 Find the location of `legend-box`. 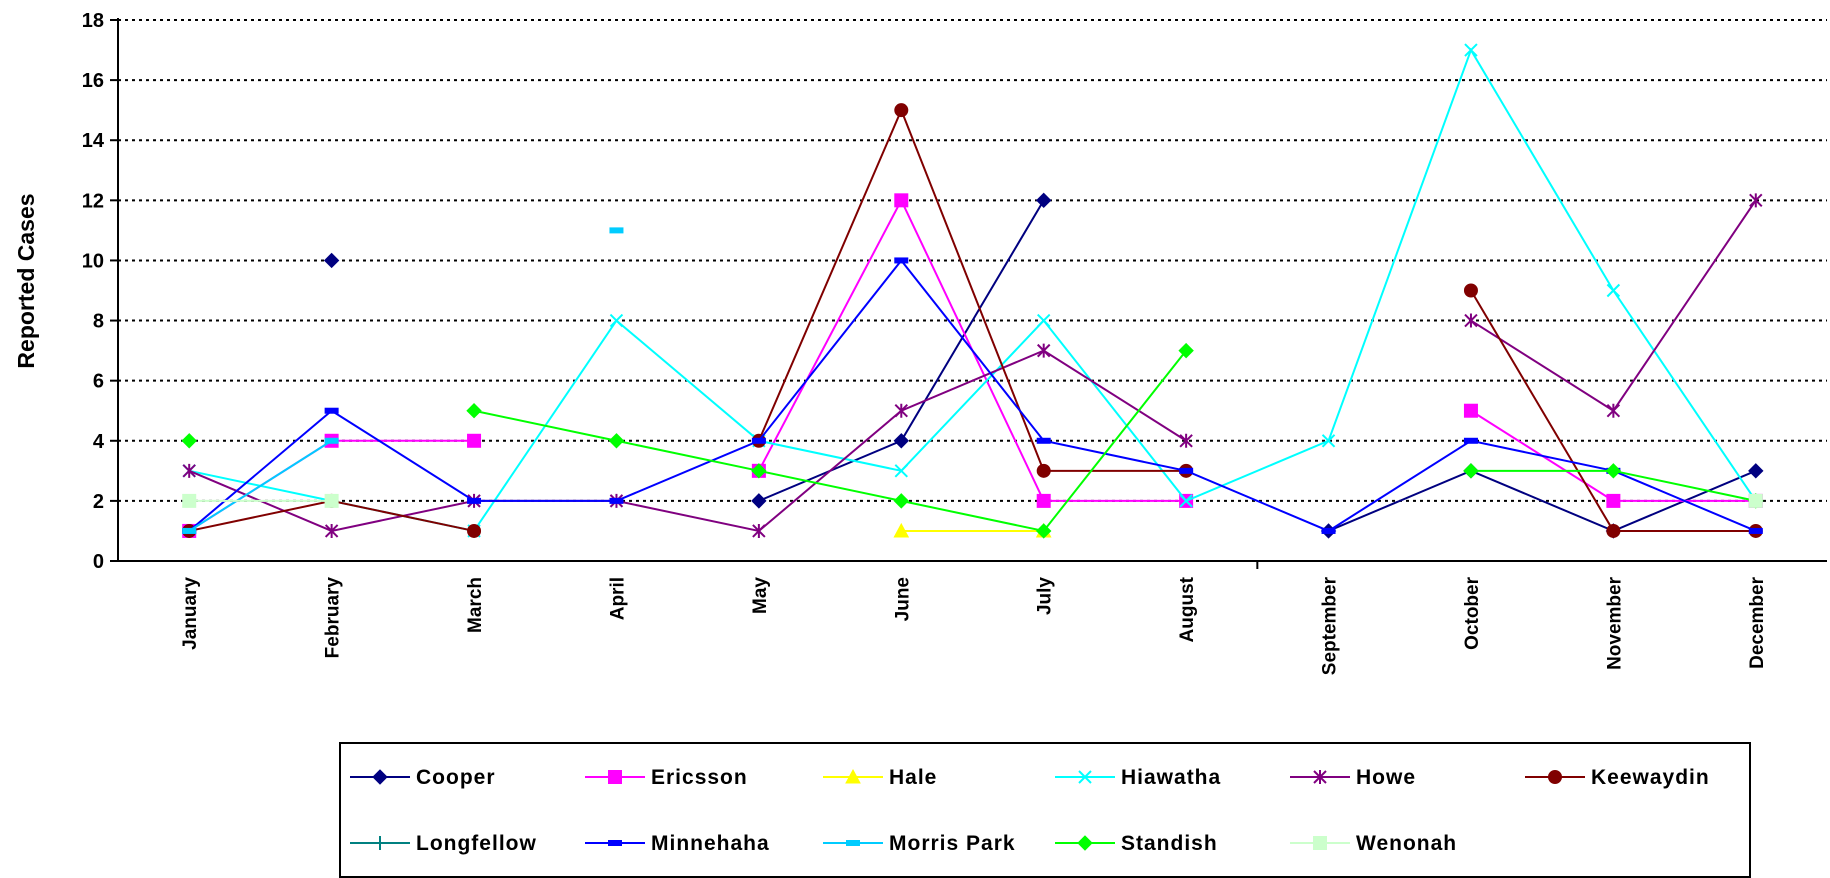

legend-box is located at coordinates (1045, 810).